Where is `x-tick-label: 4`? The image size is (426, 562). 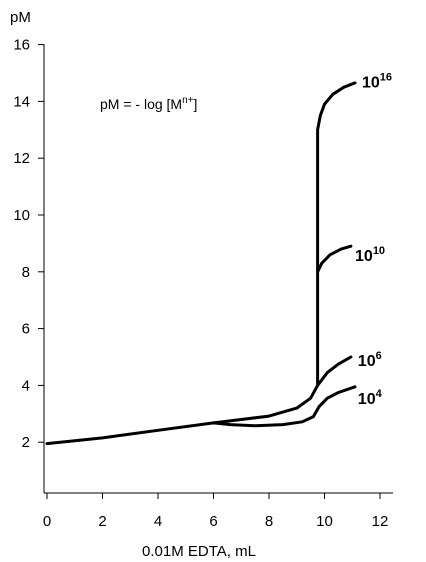
x-tick-label: 4 is located at coordinates (158, 521).